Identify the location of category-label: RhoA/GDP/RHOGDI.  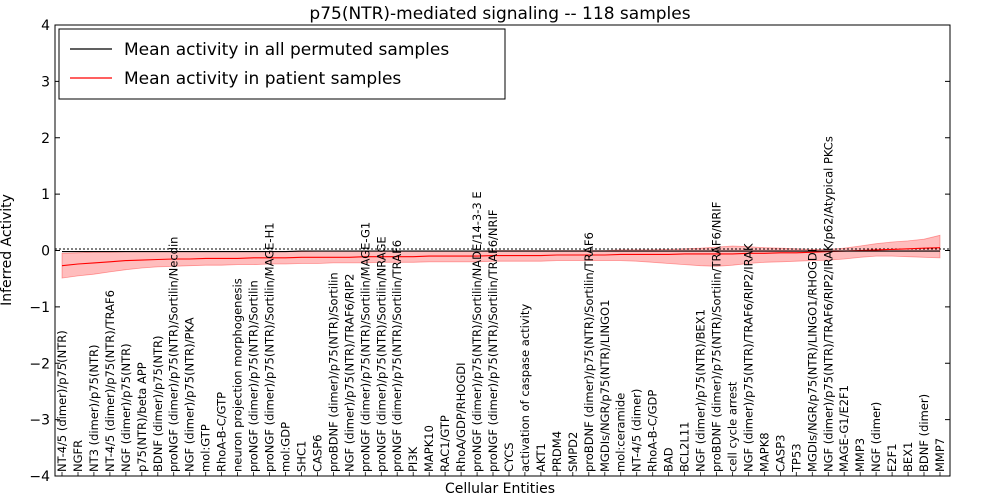
(461, 417).